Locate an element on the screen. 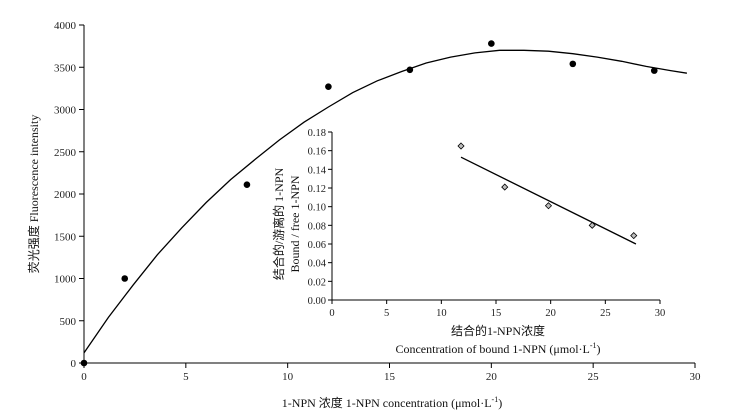 The height and width of the screenshot is (420, 739). main-x-tick-label: 0 is located at coordinates (84, 377).